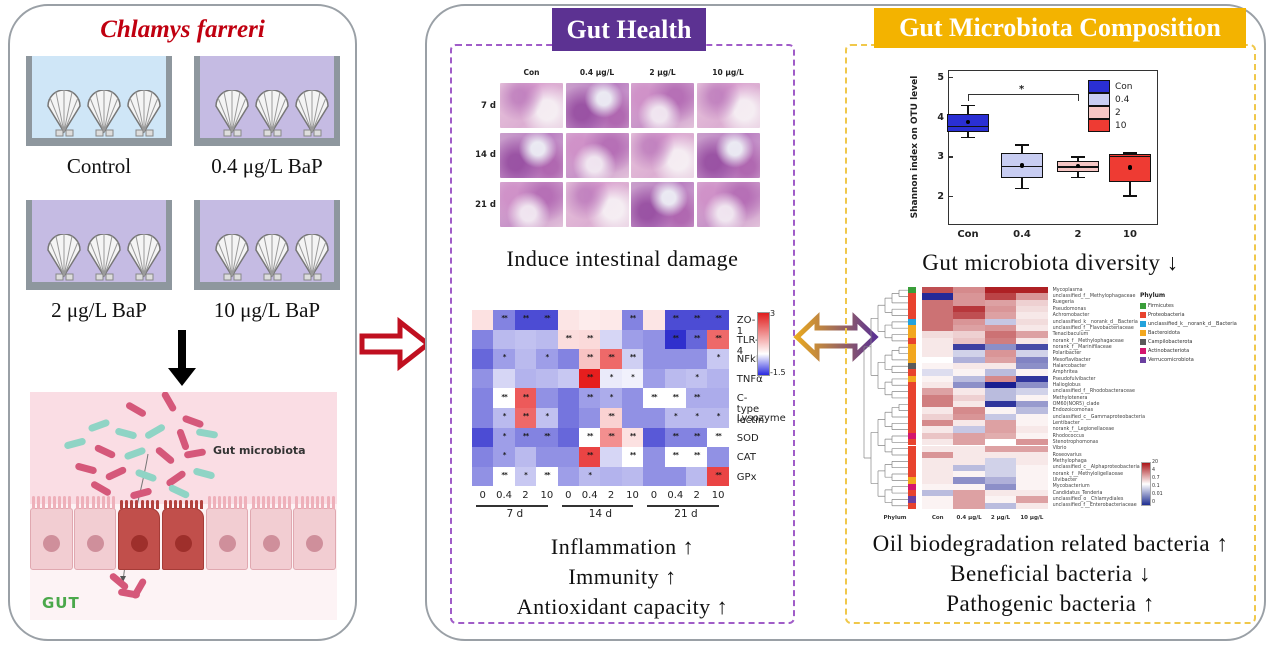  I want to click on legend-swatch, so click(1099, 99).